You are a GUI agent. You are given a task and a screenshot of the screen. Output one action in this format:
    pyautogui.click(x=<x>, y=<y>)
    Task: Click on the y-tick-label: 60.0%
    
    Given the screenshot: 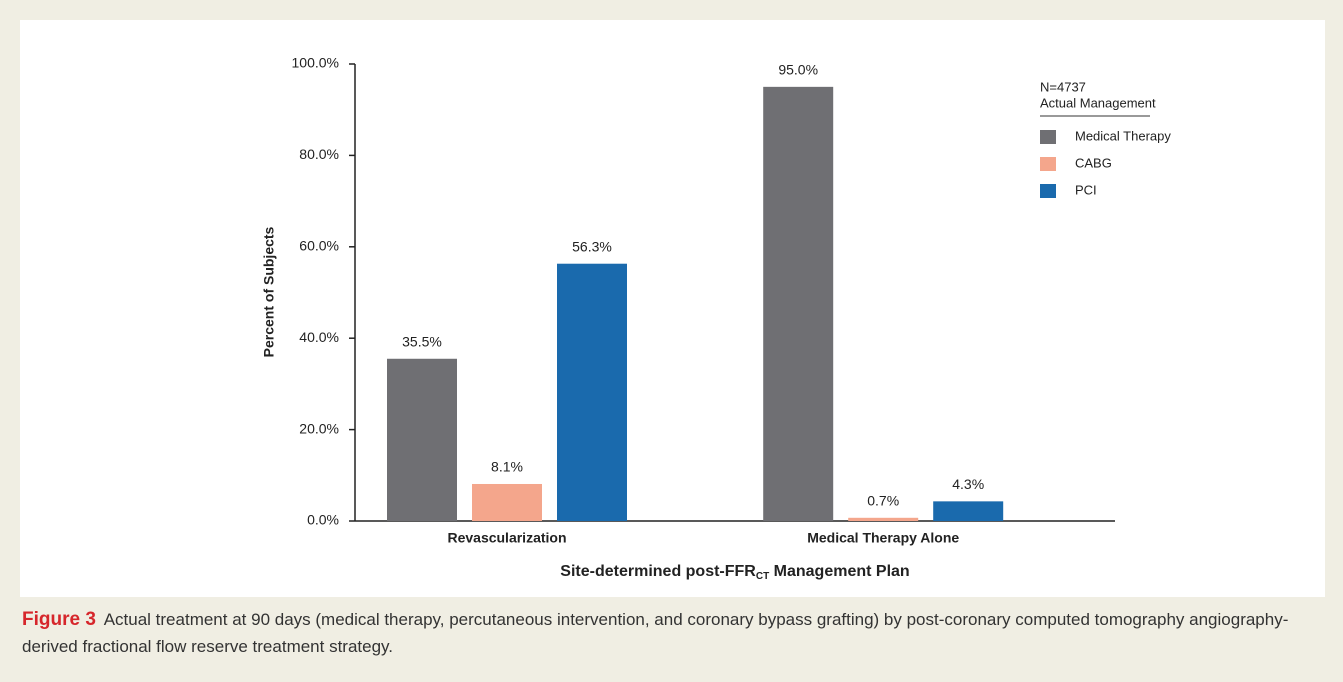 What is the action you would take?
    pyautogui.click(x=319, y=246)
    